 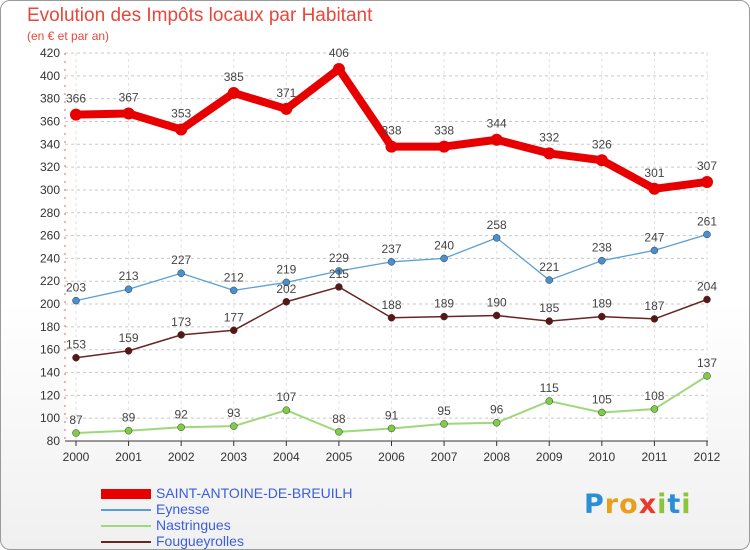 I want to click on data-label: 188, so click(x=391, y=305).